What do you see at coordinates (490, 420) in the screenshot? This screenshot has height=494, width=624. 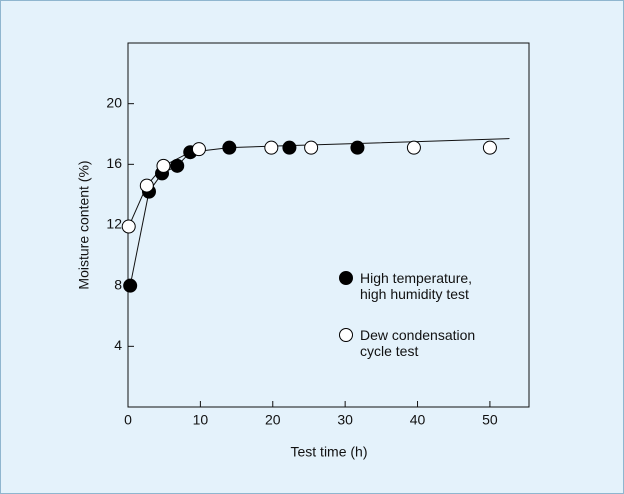 I see `x-tick-label: 50` at bounding box center [490, 420].